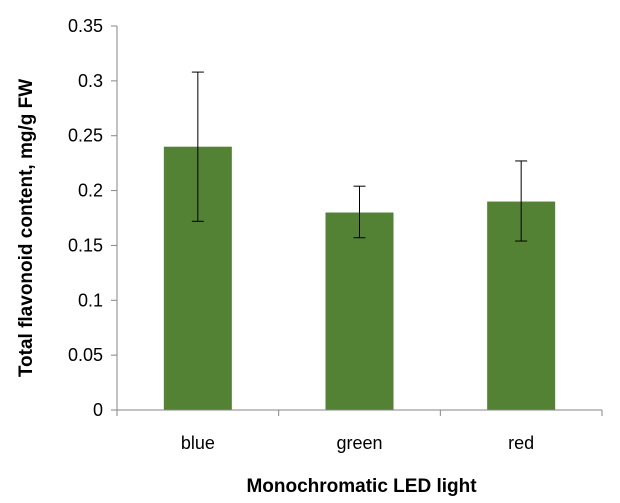 The height and width of the screenshot is (503, 620). I want to click on y-tick-label: 0.15, so click(85, 245).